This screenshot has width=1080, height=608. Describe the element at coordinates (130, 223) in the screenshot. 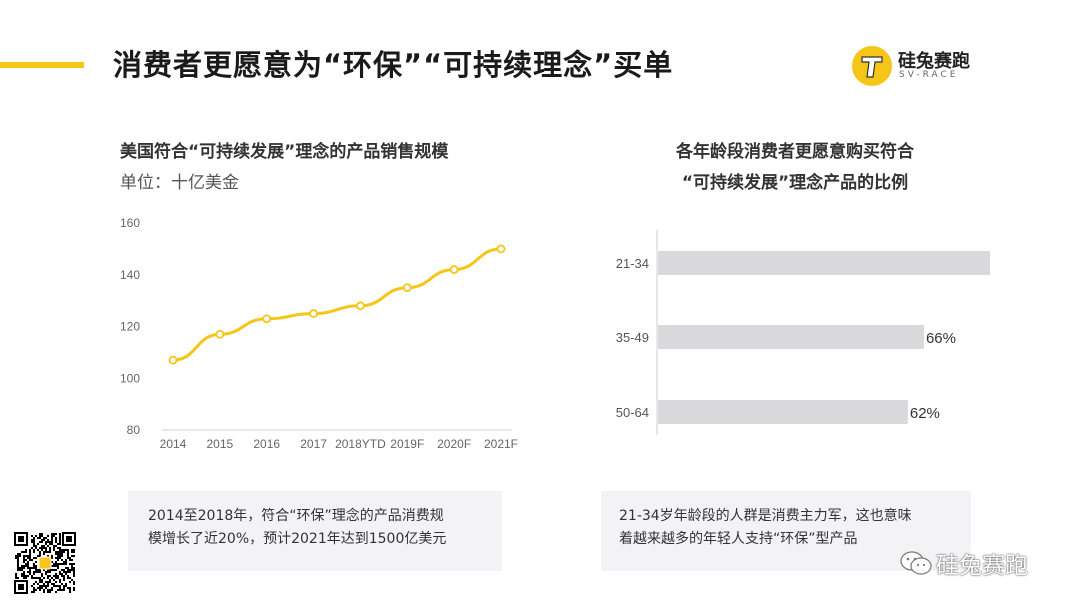

I see `y-tick-label: 160` at that location.